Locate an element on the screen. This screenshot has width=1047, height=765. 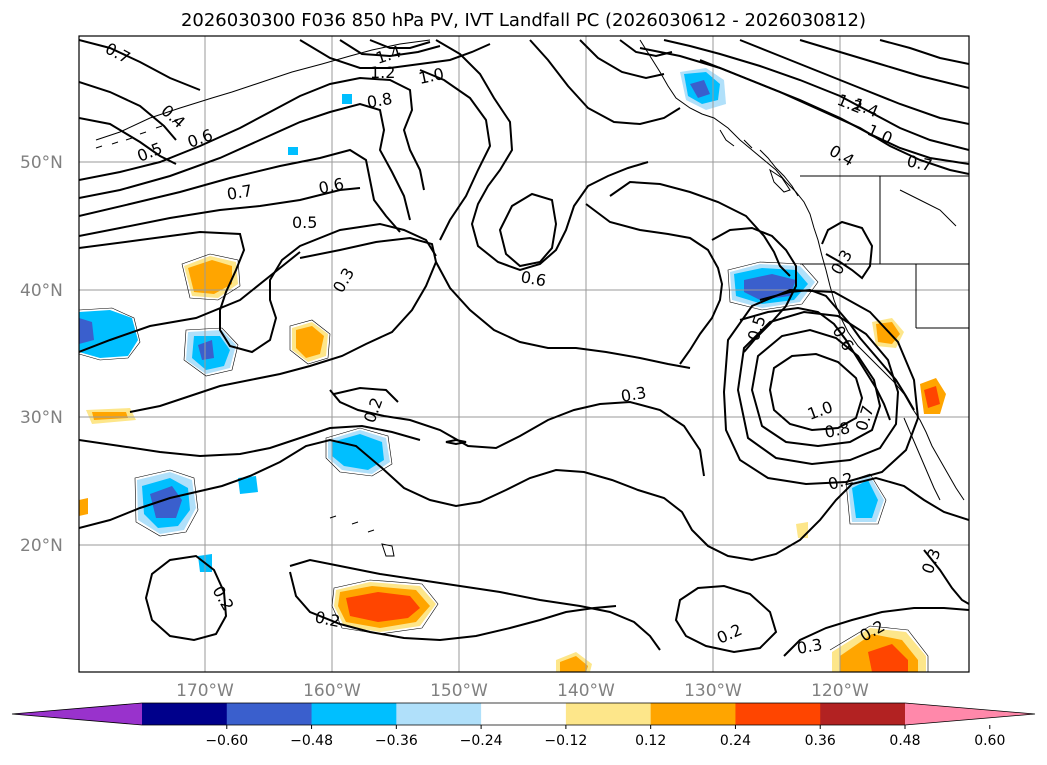
contour-0.2-right is located at coordinates (726, 619).